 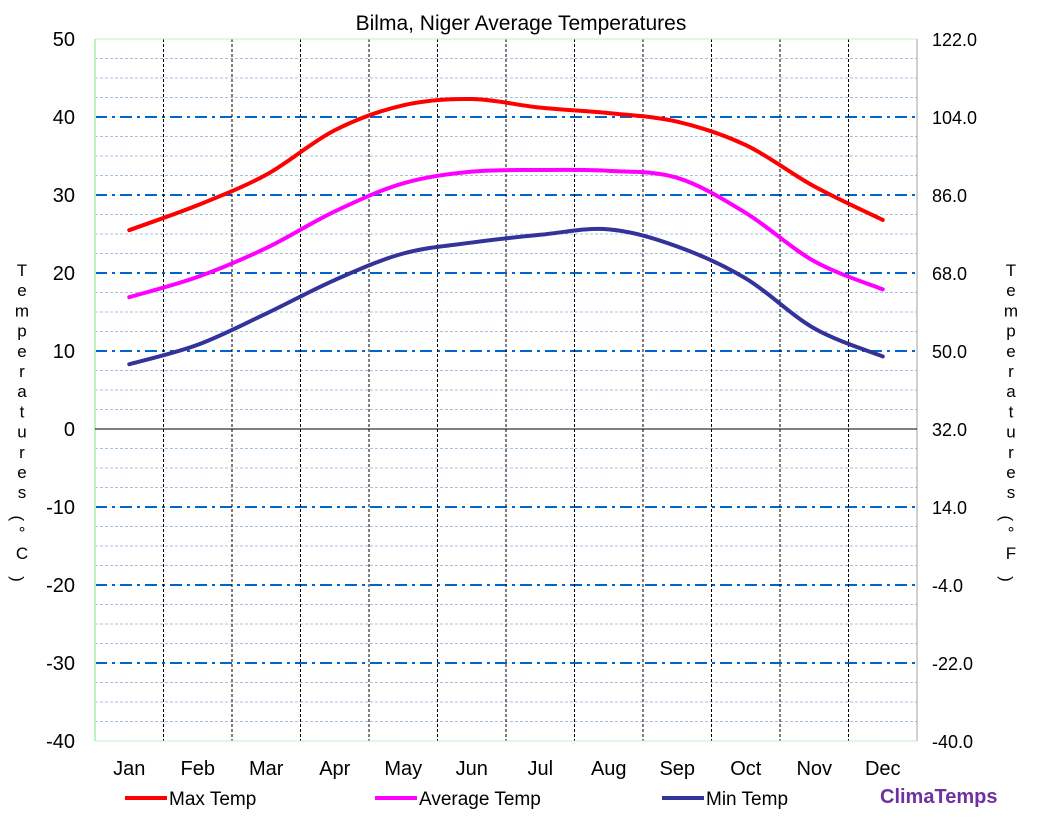 I want to click on y-tick-label: -10, so click(x=60, y=508).